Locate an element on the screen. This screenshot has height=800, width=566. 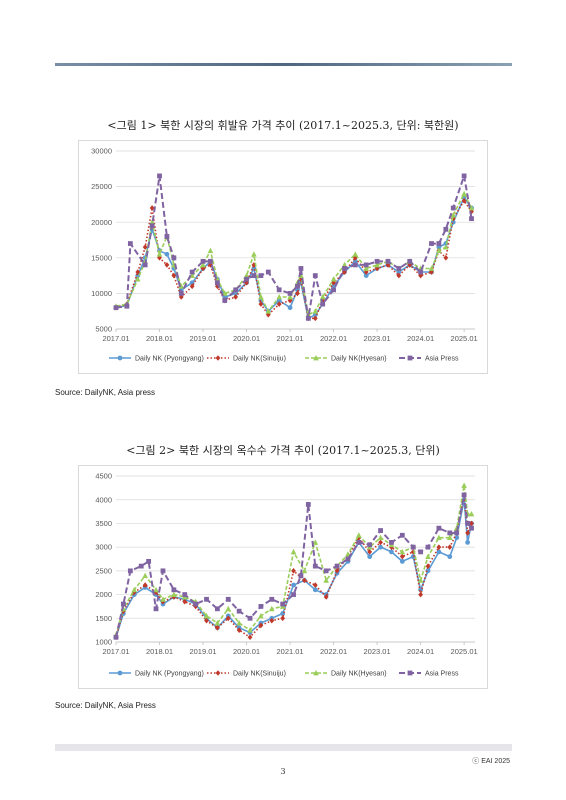
y-tick-label: 30000 is located at coordinates (101, 151).